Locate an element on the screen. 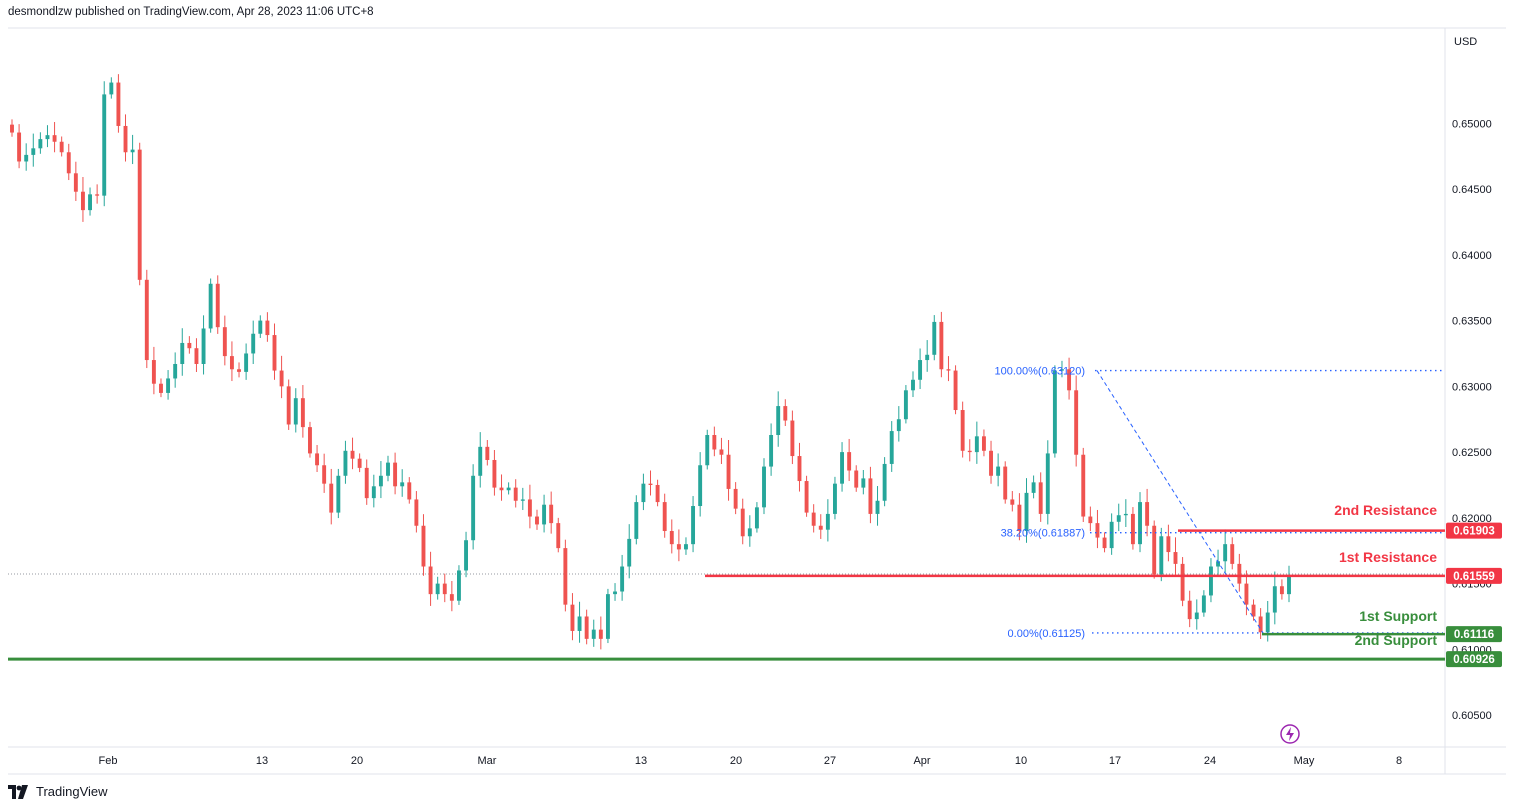 The image size is (1515, 810). y-tick-label: 0.64000 is located at coordinates (1472, 256).